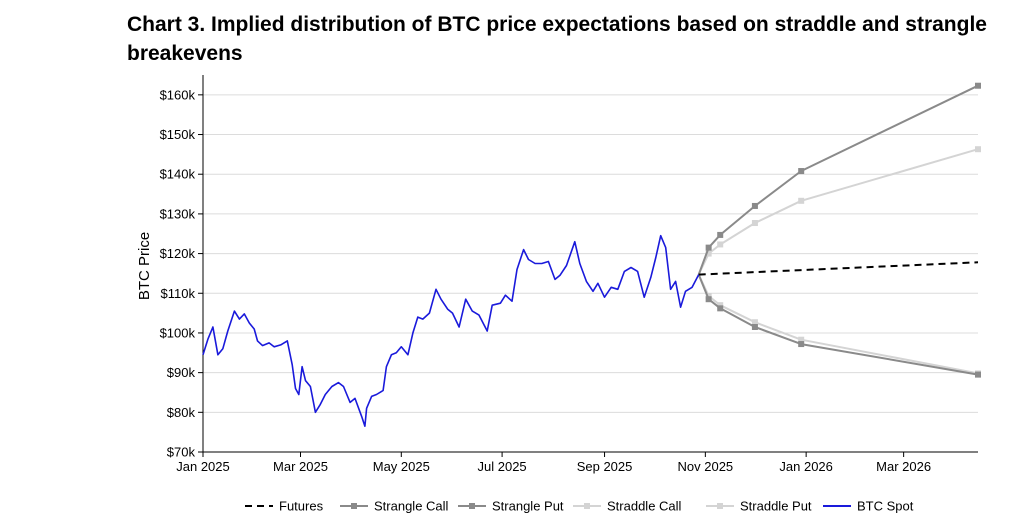 This screenshot has height=520, width=1024. I want to click on legend-item-straddle-call: Straddle Call, so click(627, 506).